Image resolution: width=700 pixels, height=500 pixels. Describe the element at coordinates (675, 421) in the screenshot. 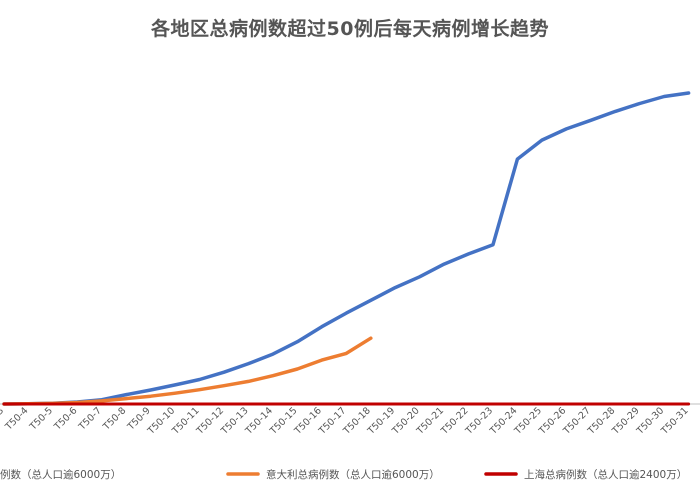

I see `x-tick-label: T50-31` at that location.